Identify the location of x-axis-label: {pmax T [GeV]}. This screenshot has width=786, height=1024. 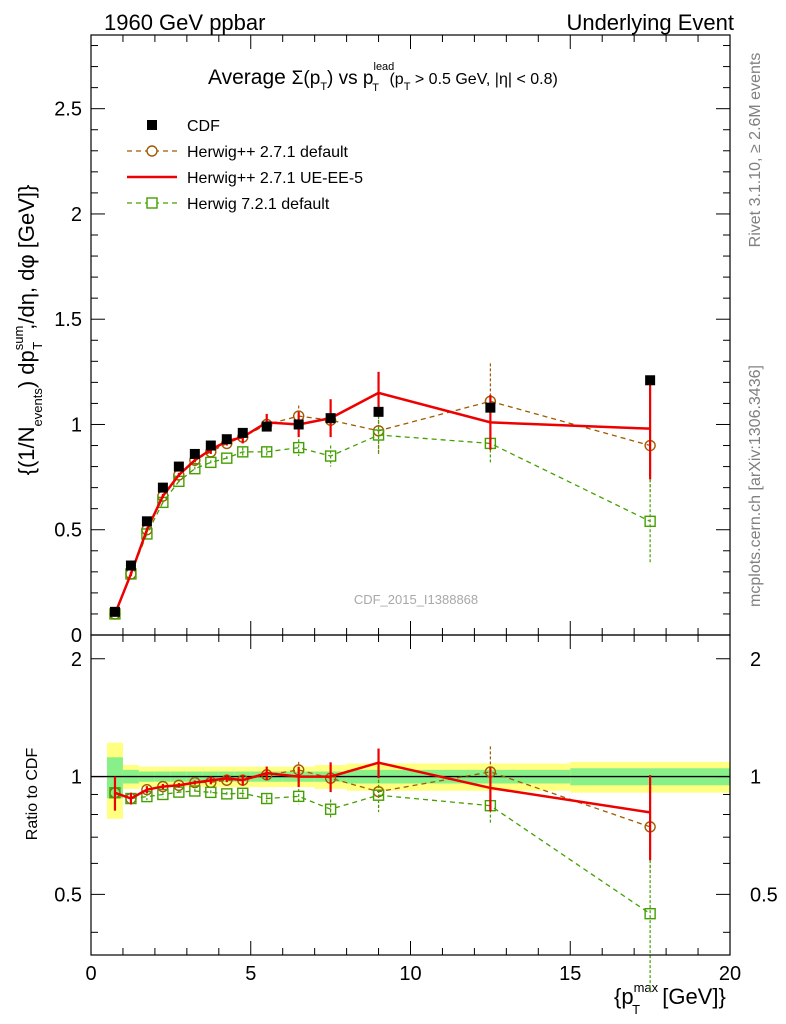
(670, 998).